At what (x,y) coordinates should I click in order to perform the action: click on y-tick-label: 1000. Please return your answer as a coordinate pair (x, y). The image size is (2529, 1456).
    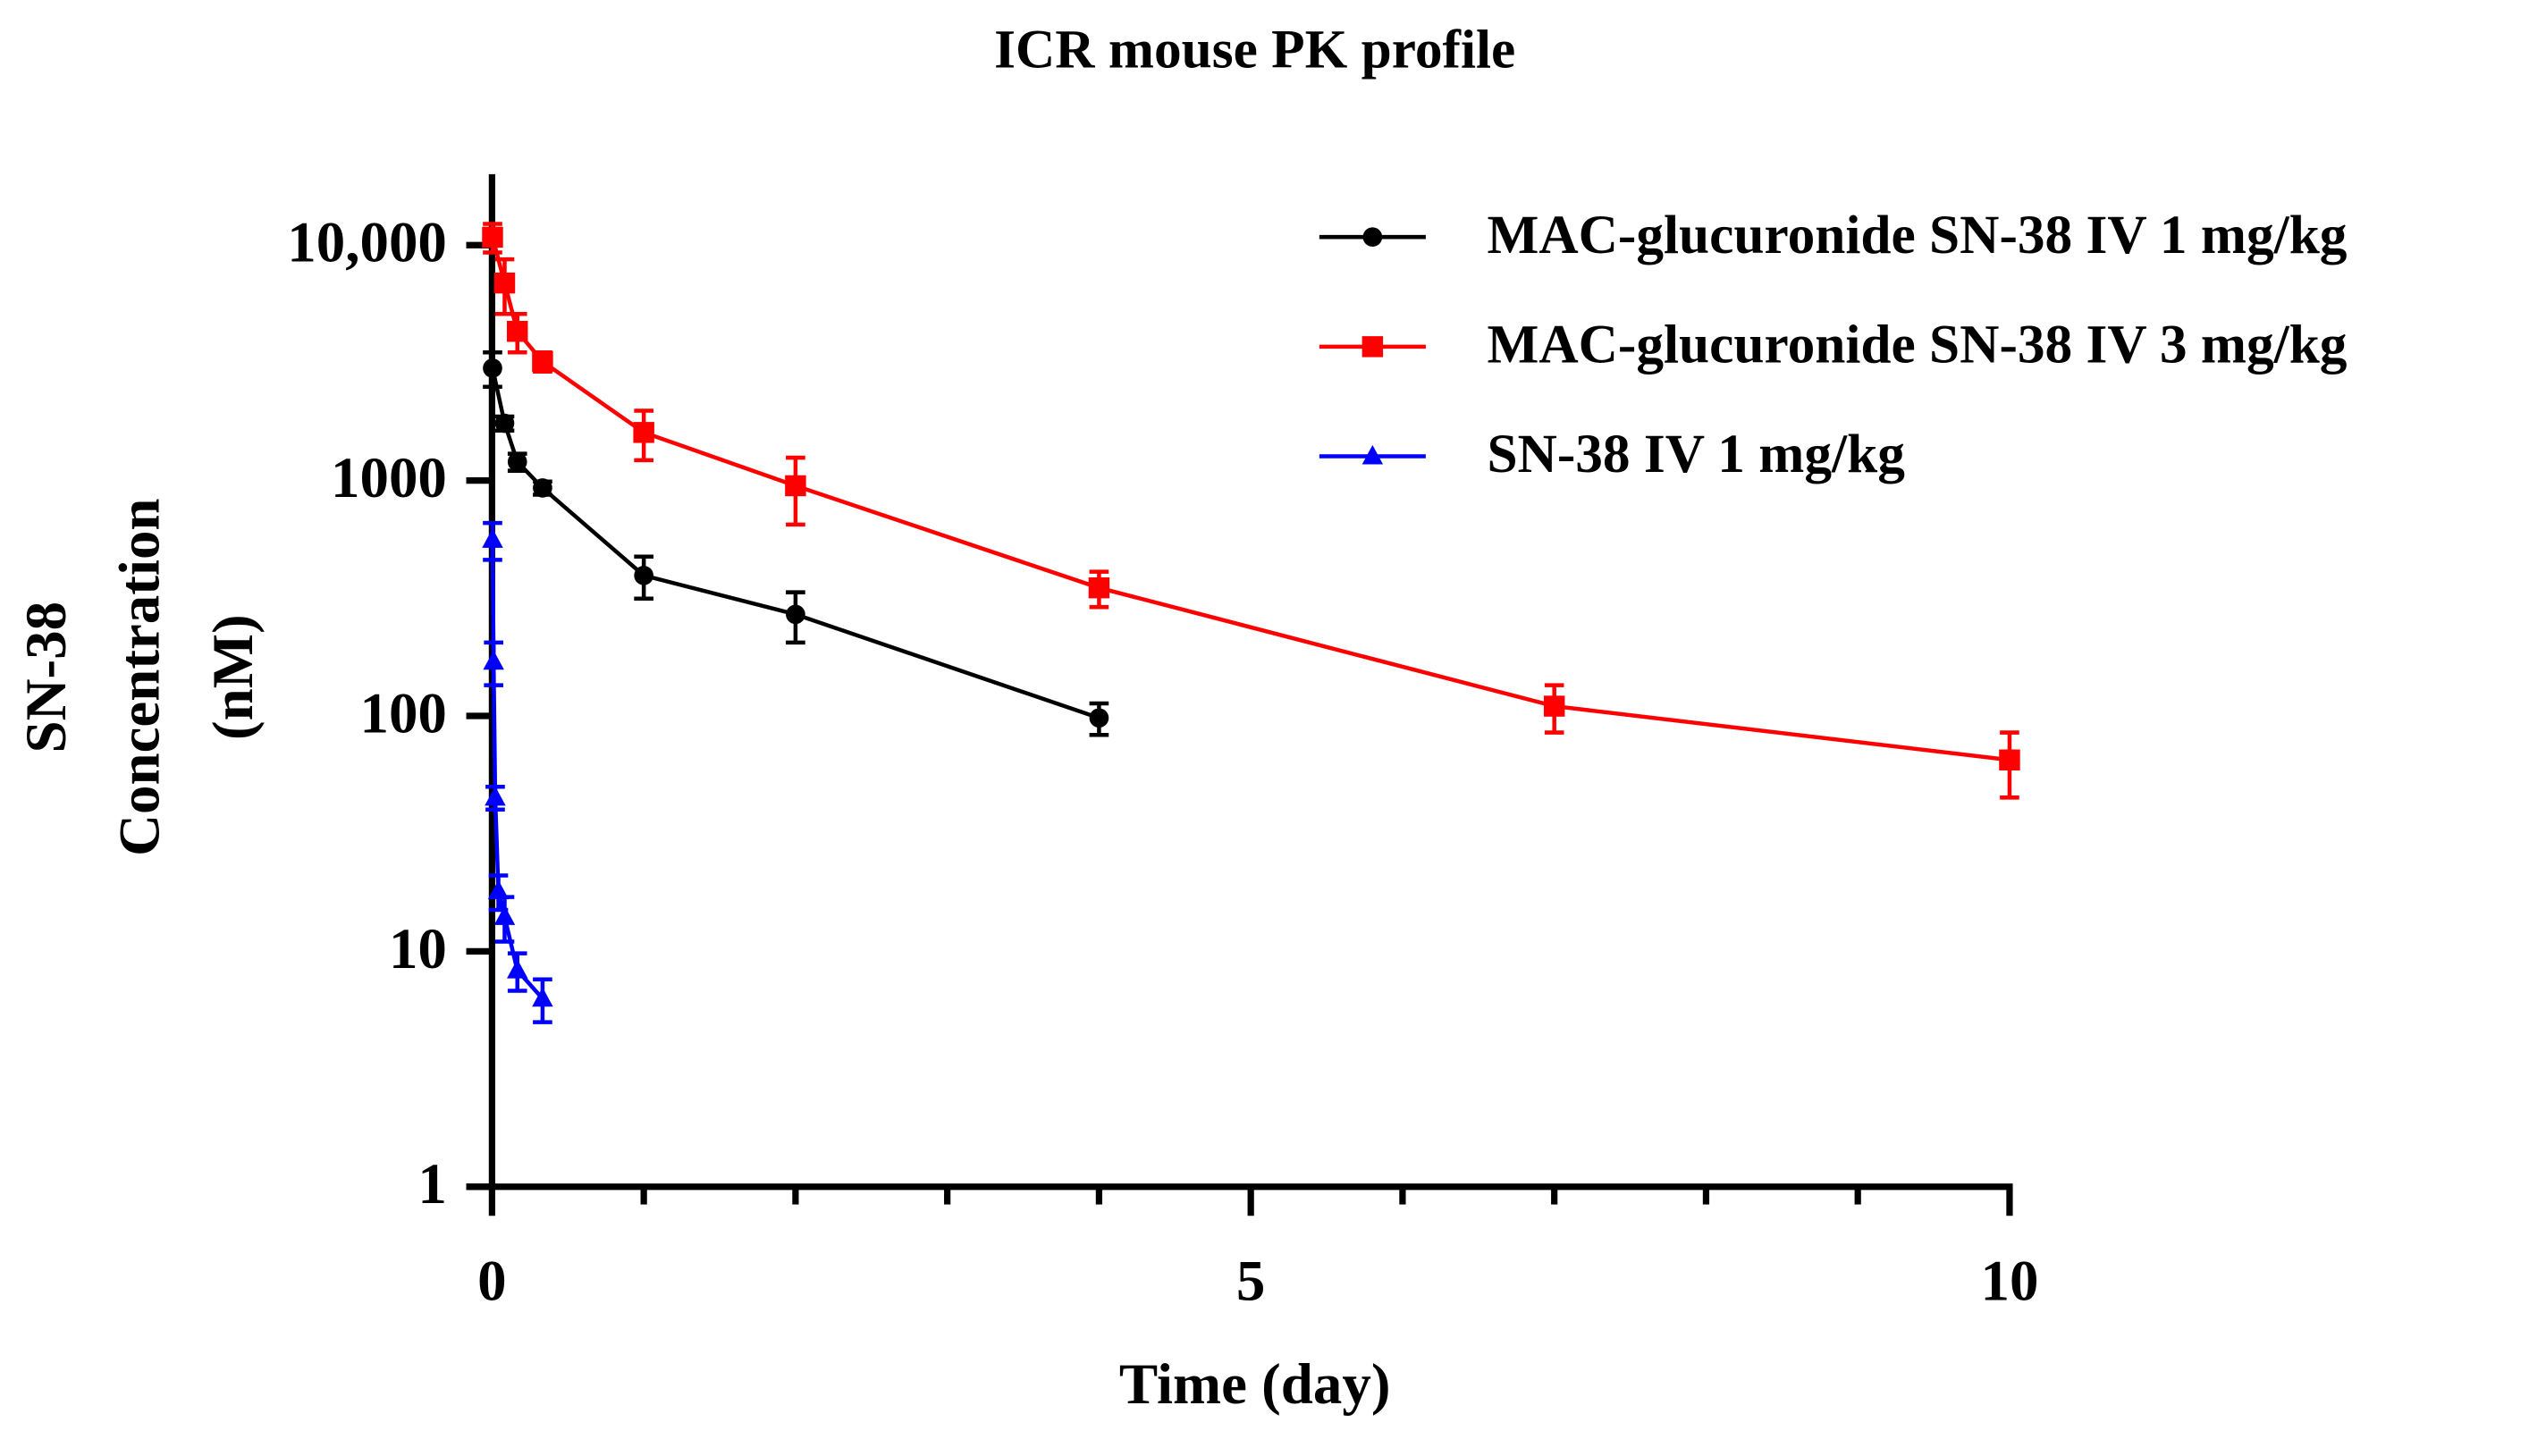
    Looking at the image, I should click on (389, 478).